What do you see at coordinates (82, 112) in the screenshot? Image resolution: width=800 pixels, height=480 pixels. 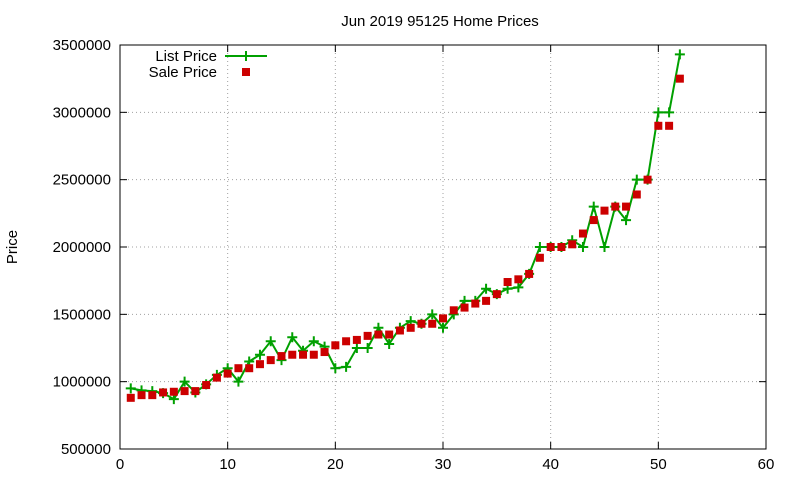 I see `y-tick-label: 3000000` at bounding box center [82, 112].